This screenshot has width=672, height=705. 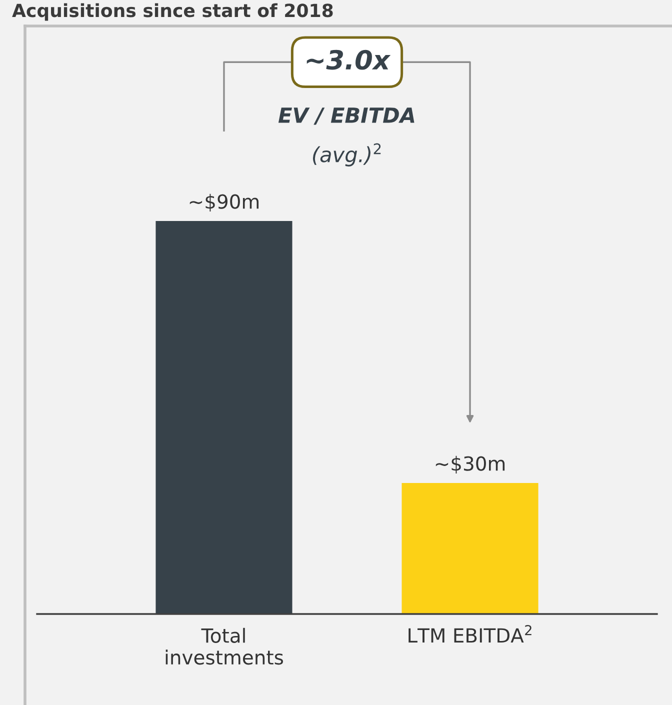 What do you see at coordinates (346, 116) in the screenshot?
I see `text: EV / EBITDA` at bounding box center [346, 116].